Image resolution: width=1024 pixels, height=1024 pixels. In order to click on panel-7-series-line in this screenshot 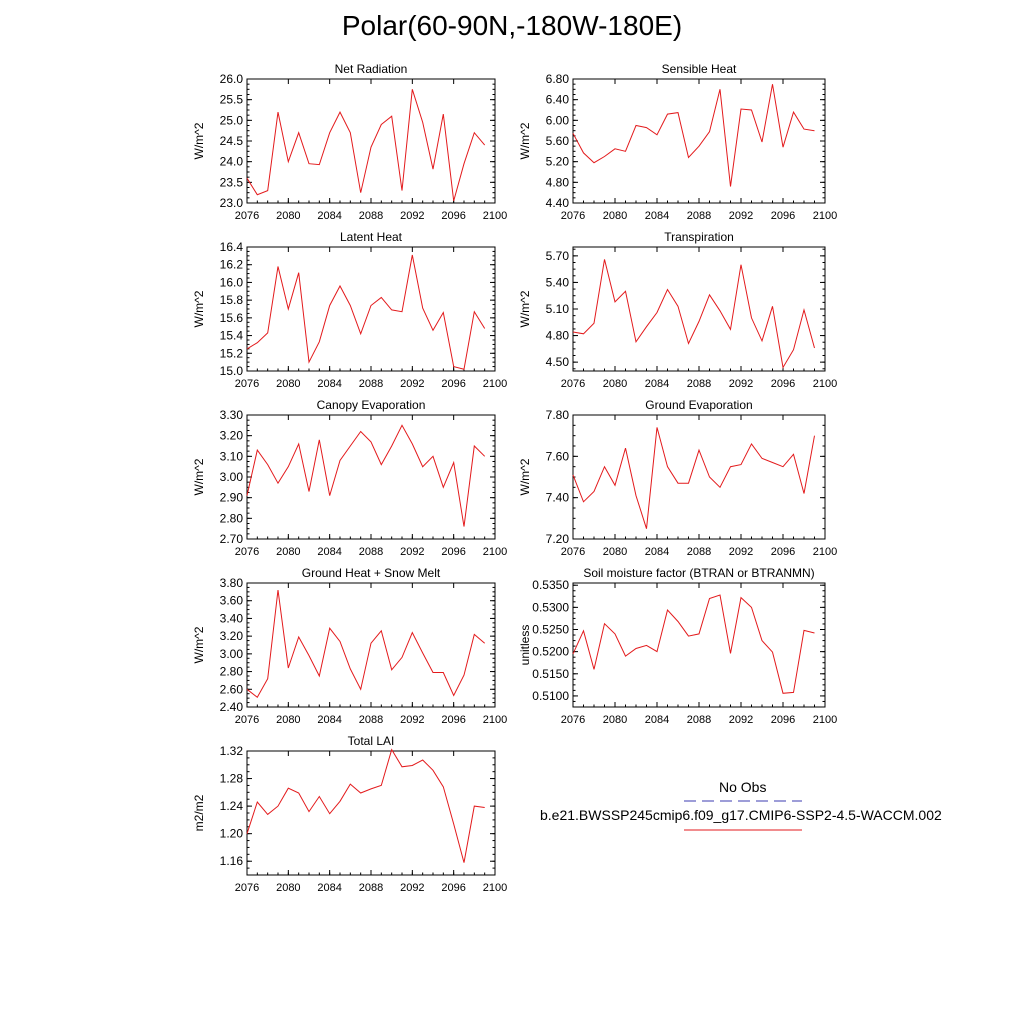, I will do `click(366, 644)`.